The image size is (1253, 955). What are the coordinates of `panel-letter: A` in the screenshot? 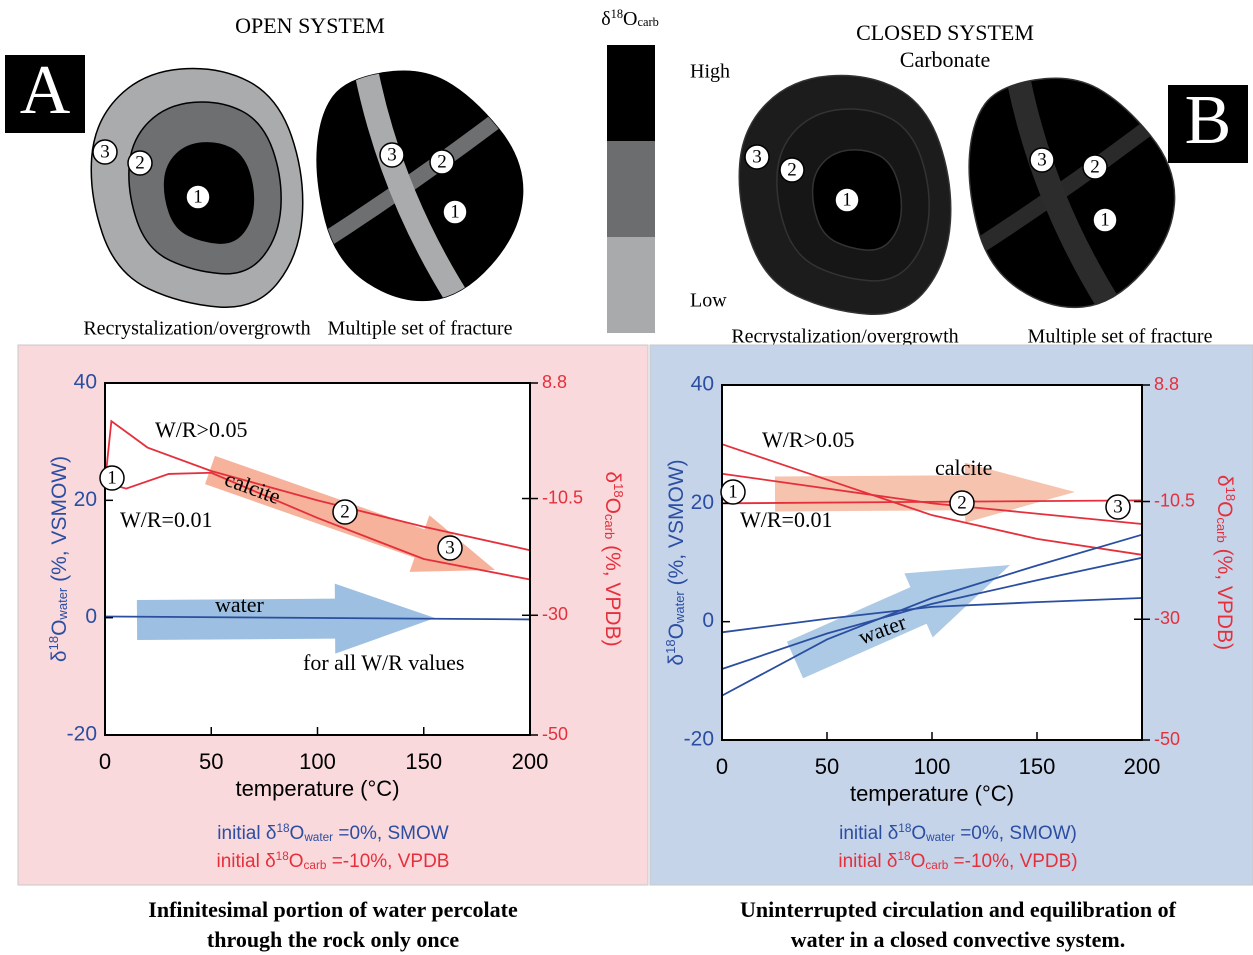 It's located at (45, 90).